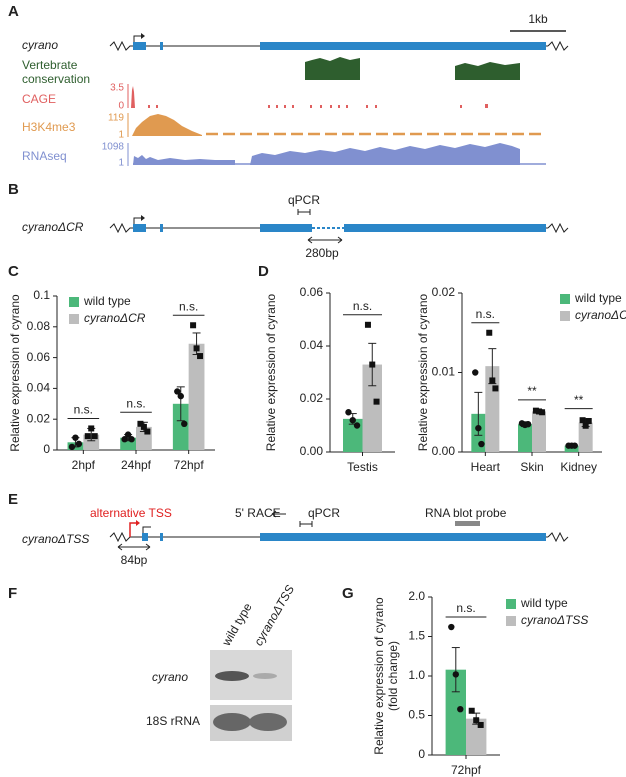  Describe the element at coordinates (466, 513) in the screenshot. I see `probe-label: RNA blot probe` at that location.